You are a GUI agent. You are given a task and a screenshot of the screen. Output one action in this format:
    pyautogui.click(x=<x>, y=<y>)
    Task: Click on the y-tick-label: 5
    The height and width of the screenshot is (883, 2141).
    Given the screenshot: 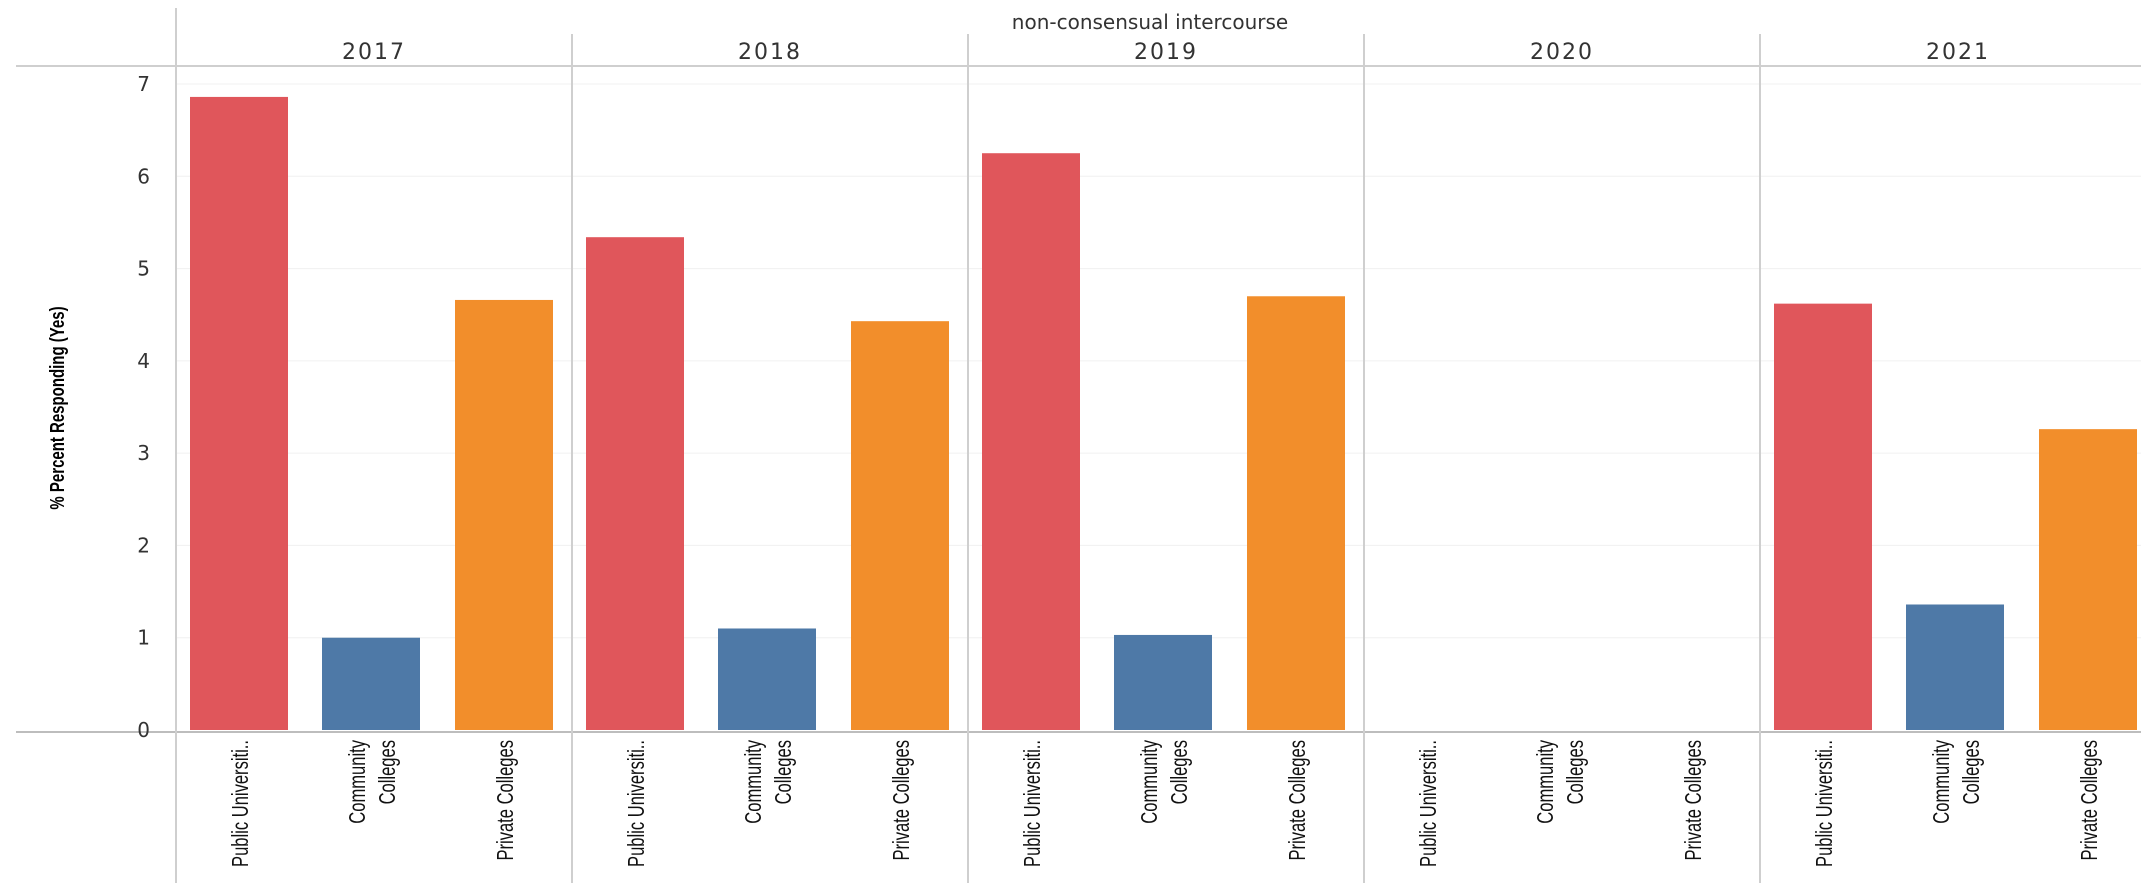 What is the action you would take?
    pyautogui.click(x=143, y=269)
    